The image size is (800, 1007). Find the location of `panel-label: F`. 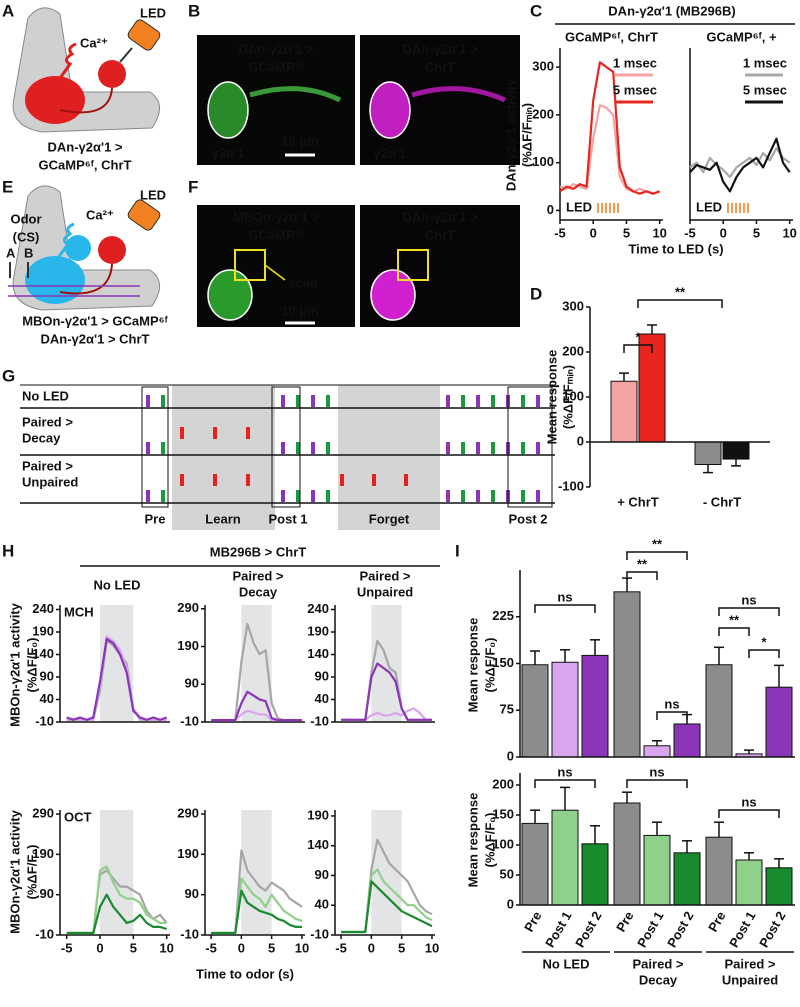

panel-label: F is located at coordinates (193, 186).